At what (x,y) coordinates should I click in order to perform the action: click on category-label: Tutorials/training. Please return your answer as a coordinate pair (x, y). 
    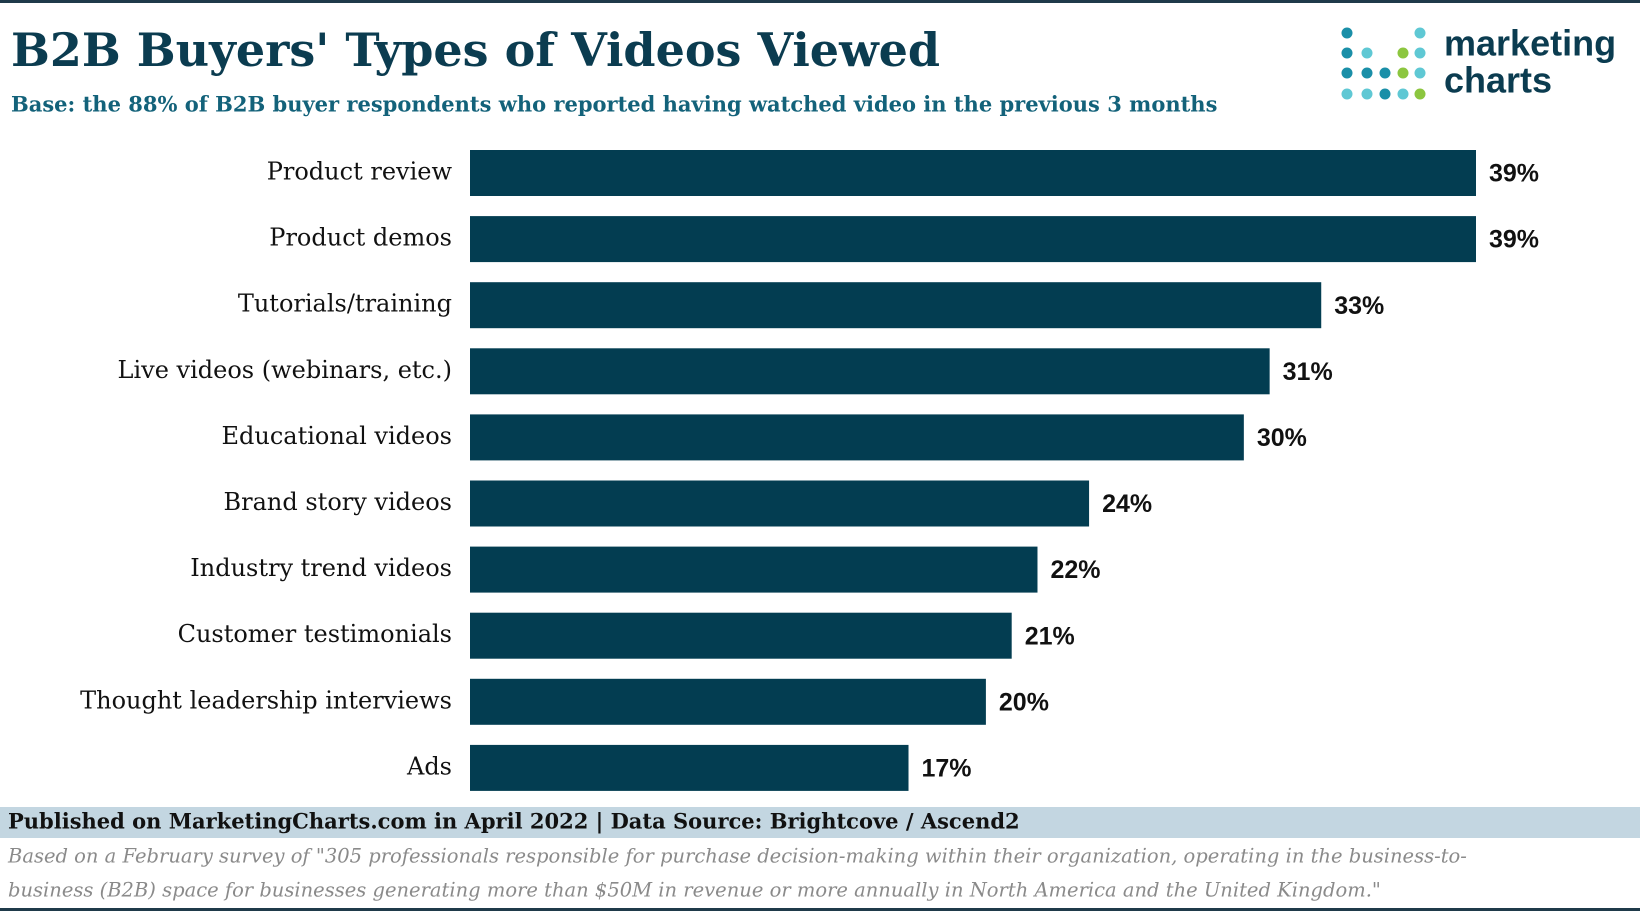
    Looking at the image, I should click on (345, 304).